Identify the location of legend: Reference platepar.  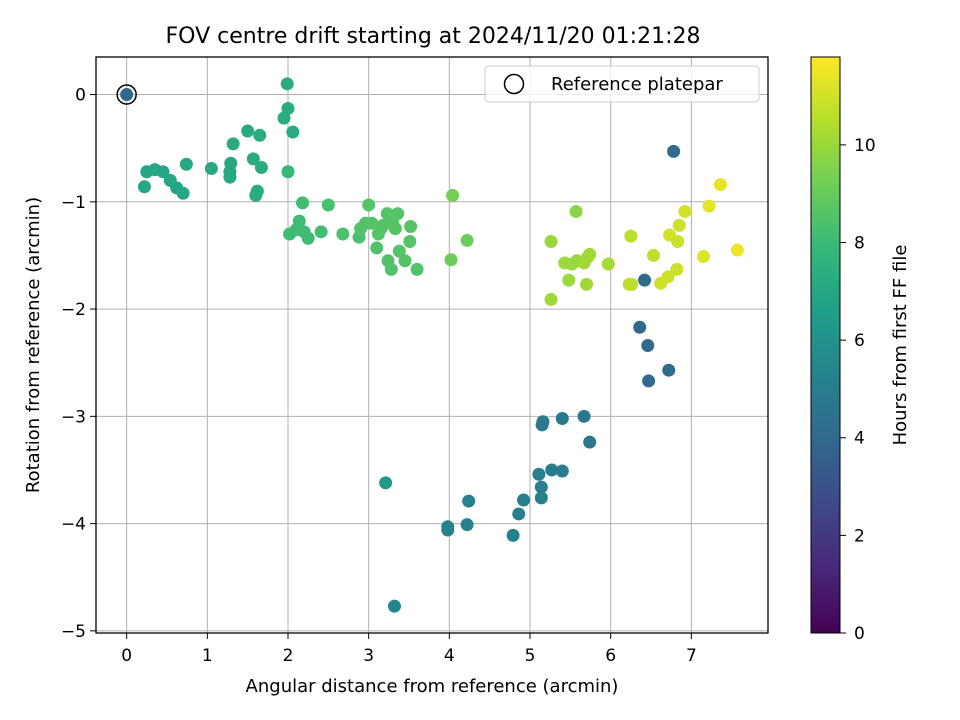
(622, 84).